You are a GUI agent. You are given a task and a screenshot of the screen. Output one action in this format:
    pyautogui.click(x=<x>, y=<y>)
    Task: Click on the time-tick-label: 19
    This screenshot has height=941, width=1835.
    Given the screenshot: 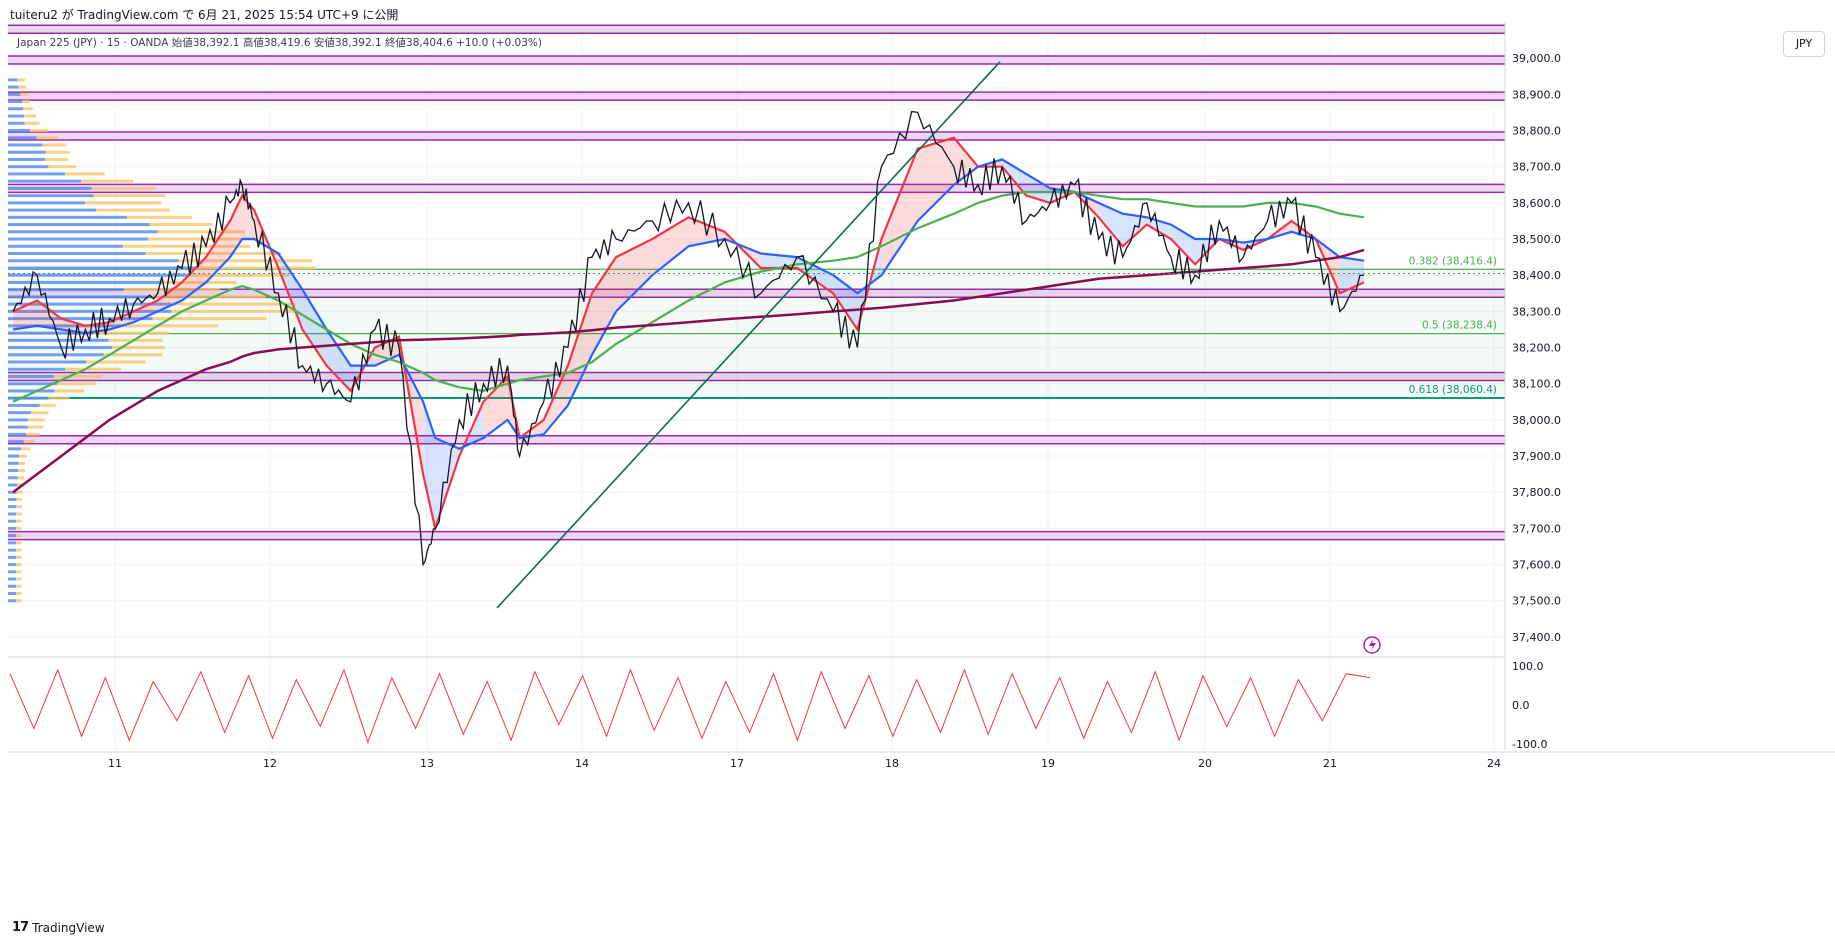 What is the action you would take?
    pyautogui.click(x=1048, y=763)
    